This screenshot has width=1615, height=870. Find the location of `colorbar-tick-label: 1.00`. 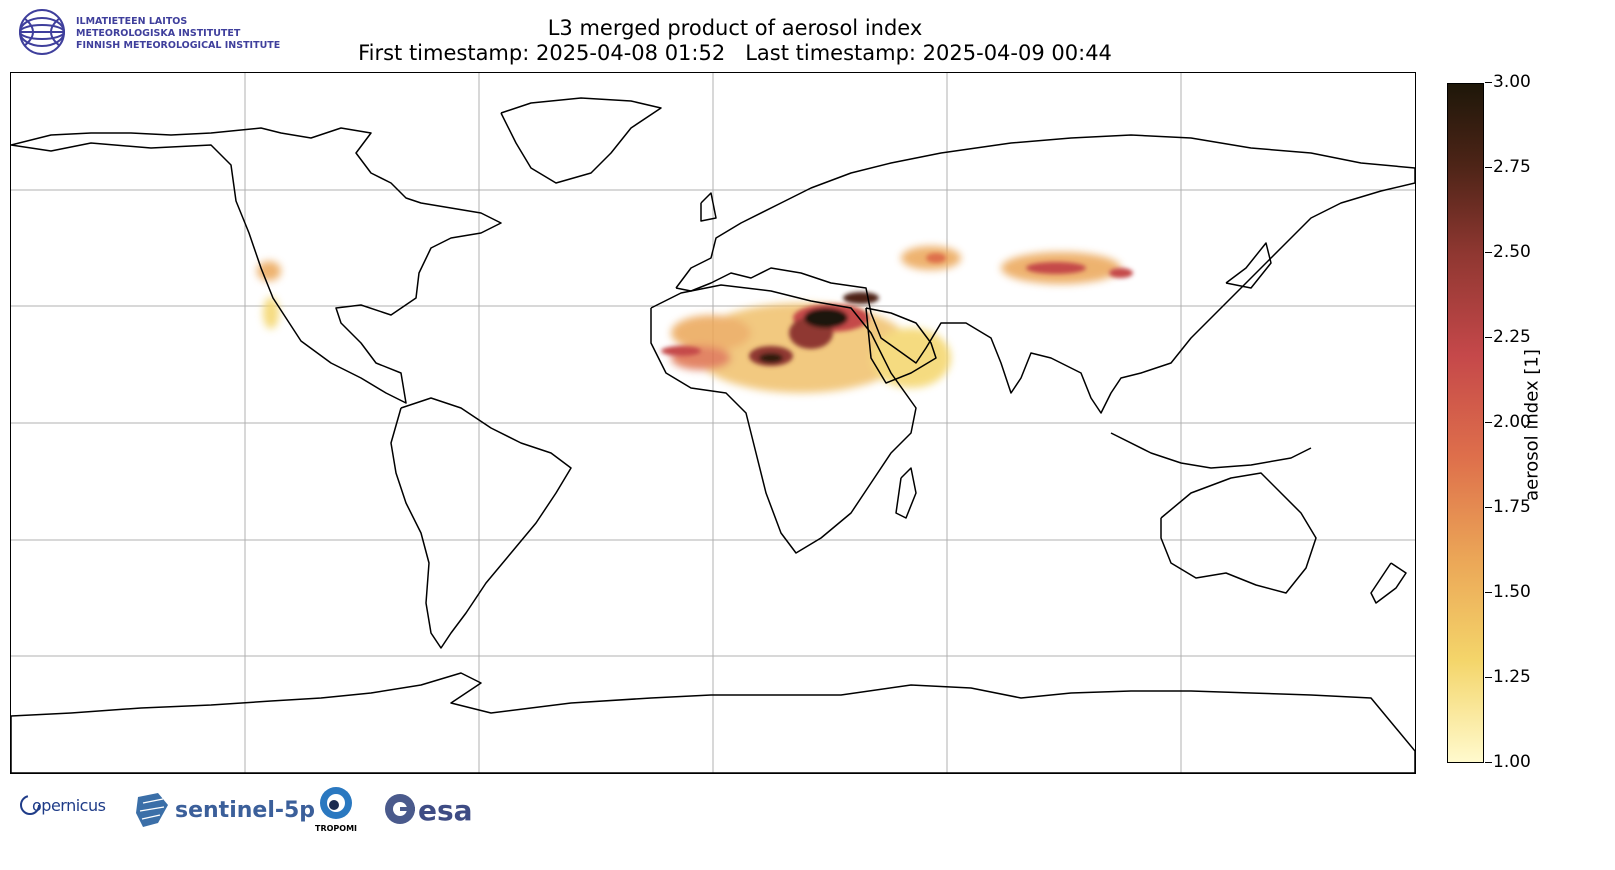

colorbar-tick-label: 1.00 is located at coordinates (1512, 762).